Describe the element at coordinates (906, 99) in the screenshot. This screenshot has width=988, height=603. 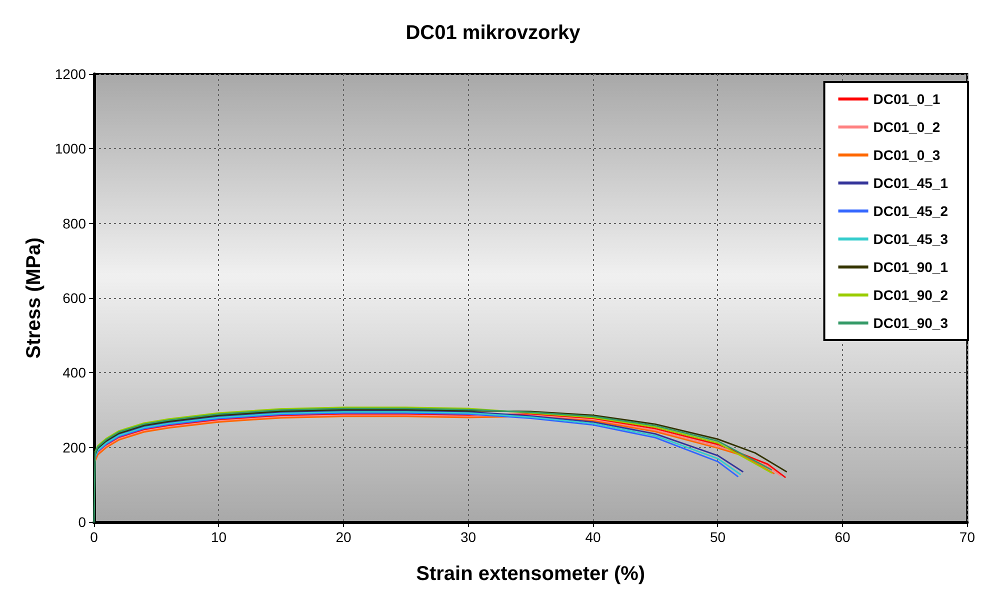
I see `legend-label: DC01_0_1` at that location.